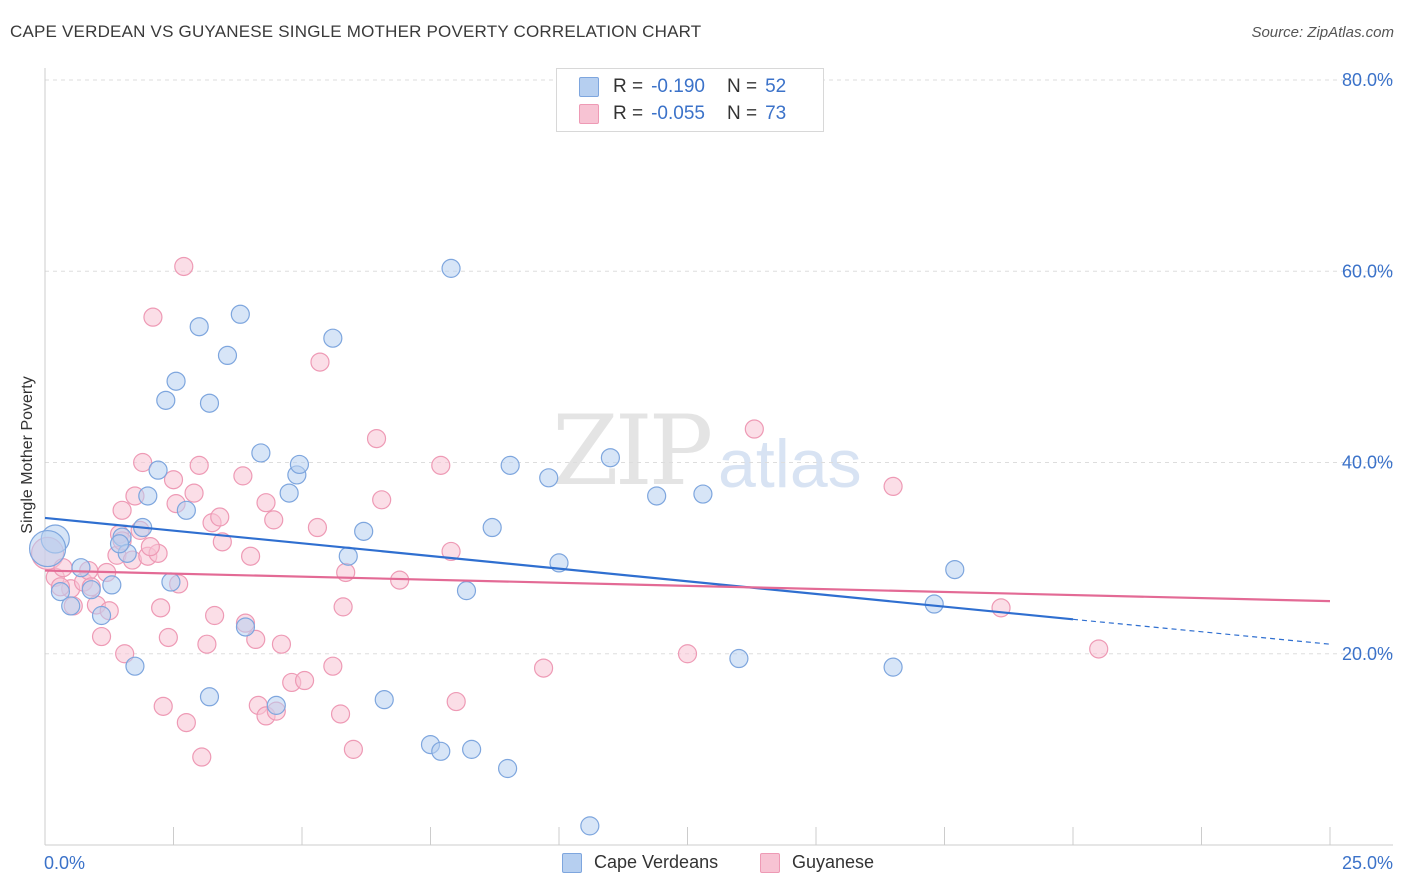  I want to click on series-legend: Cape Verdeans Guyanese, so click(703, 865).